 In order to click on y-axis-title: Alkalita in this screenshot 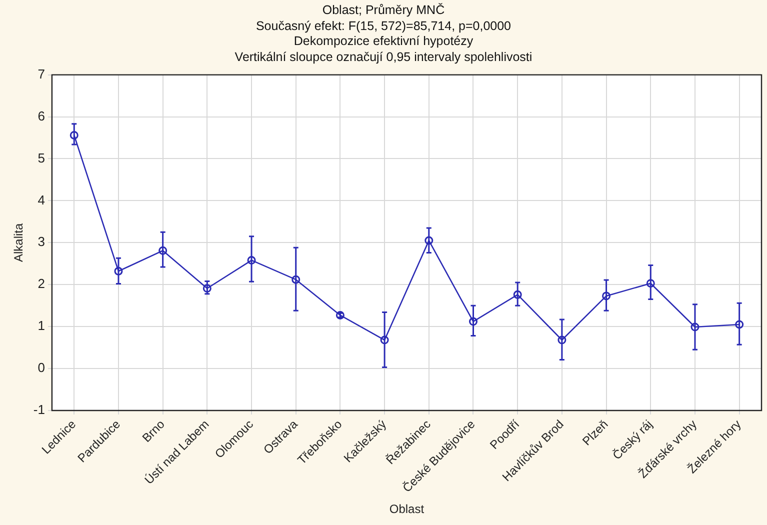, I will do `click(19, 242)`.